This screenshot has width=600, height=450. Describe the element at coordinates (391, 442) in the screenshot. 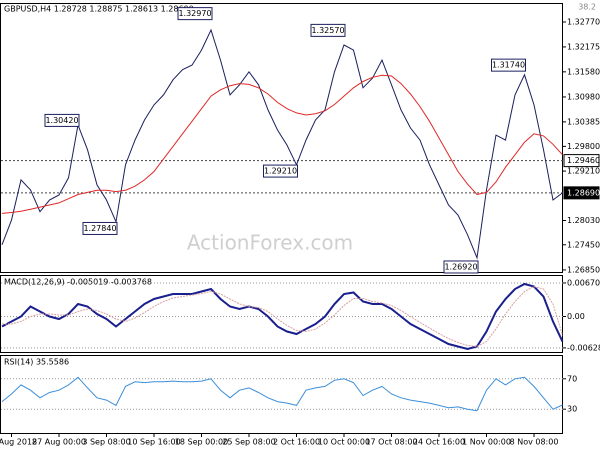

I see `x-tick-label: 17 Oct 08:00` at that location.